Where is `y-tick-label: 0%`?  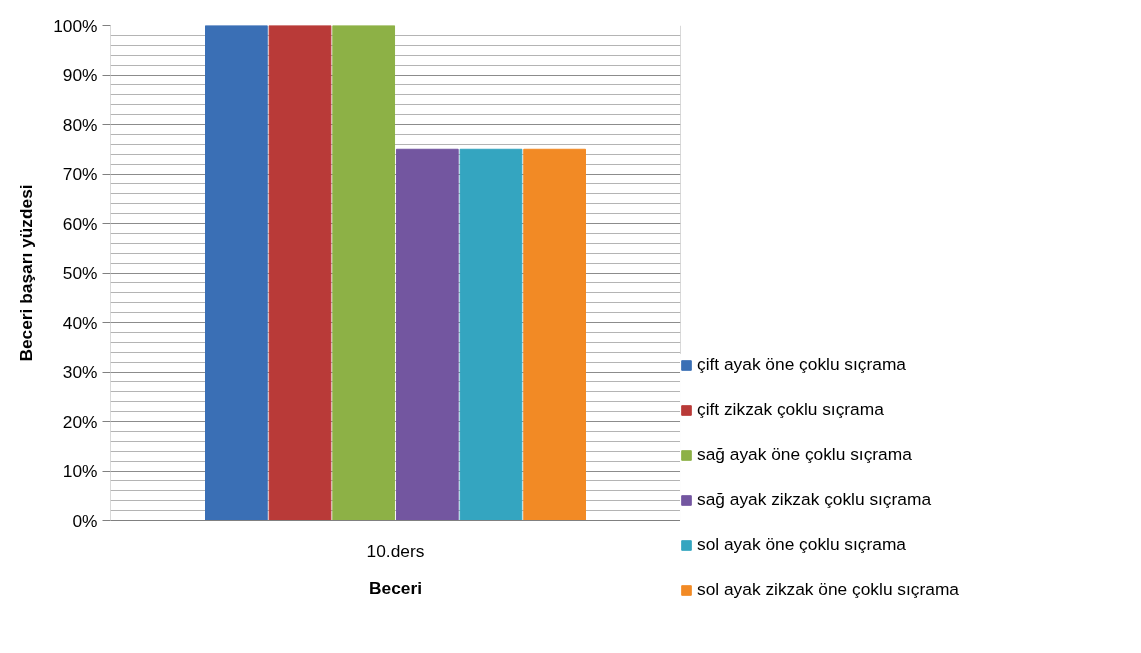 y-tick-label: 0% is located at coordinates (85, 520).